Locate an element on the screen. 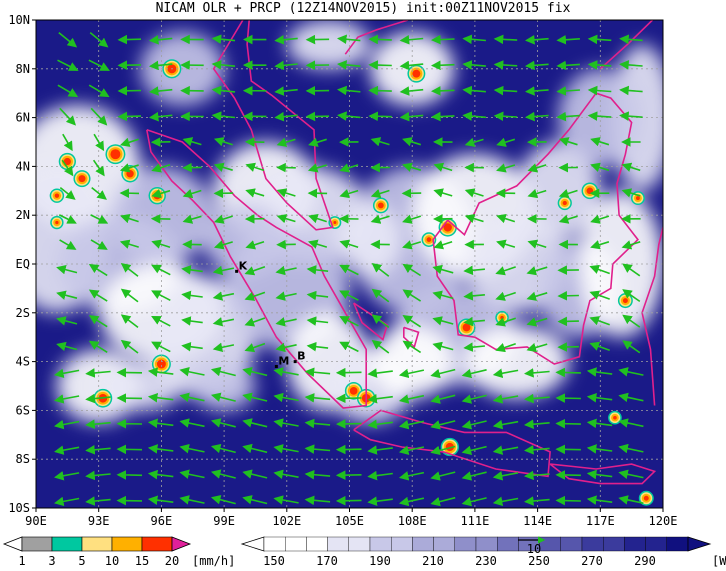  y-axis-ticks: 10N 8N 6N 4N 2N EQ 2S 4S 6S 8S 10S is located at coordinates (22, 264).